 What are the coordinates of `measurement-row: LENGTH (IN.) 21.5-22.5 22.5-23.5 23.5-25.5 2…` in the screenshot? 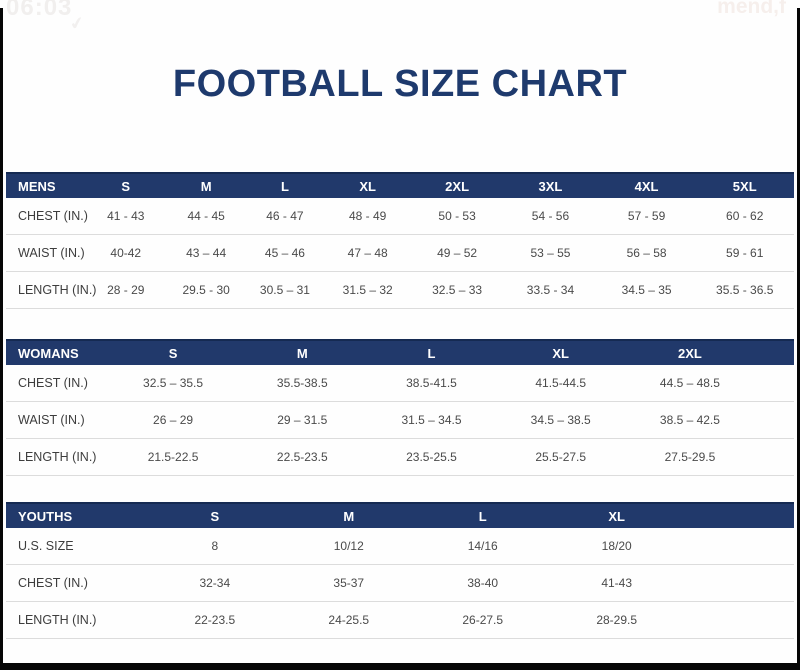 It's located at (400, 457).